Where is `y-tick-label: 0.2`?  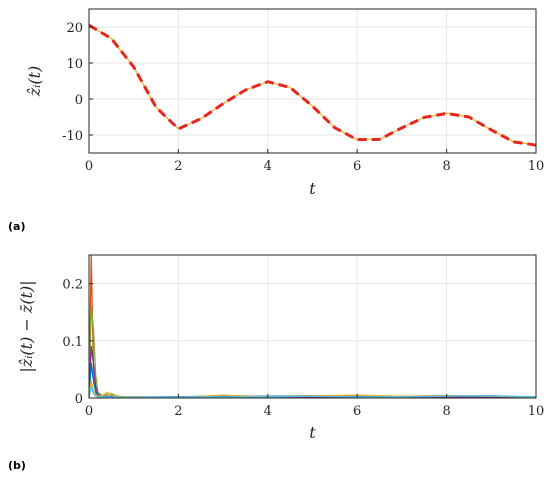
y-tick-label: 0.2 is located at coordinates (72, 285).